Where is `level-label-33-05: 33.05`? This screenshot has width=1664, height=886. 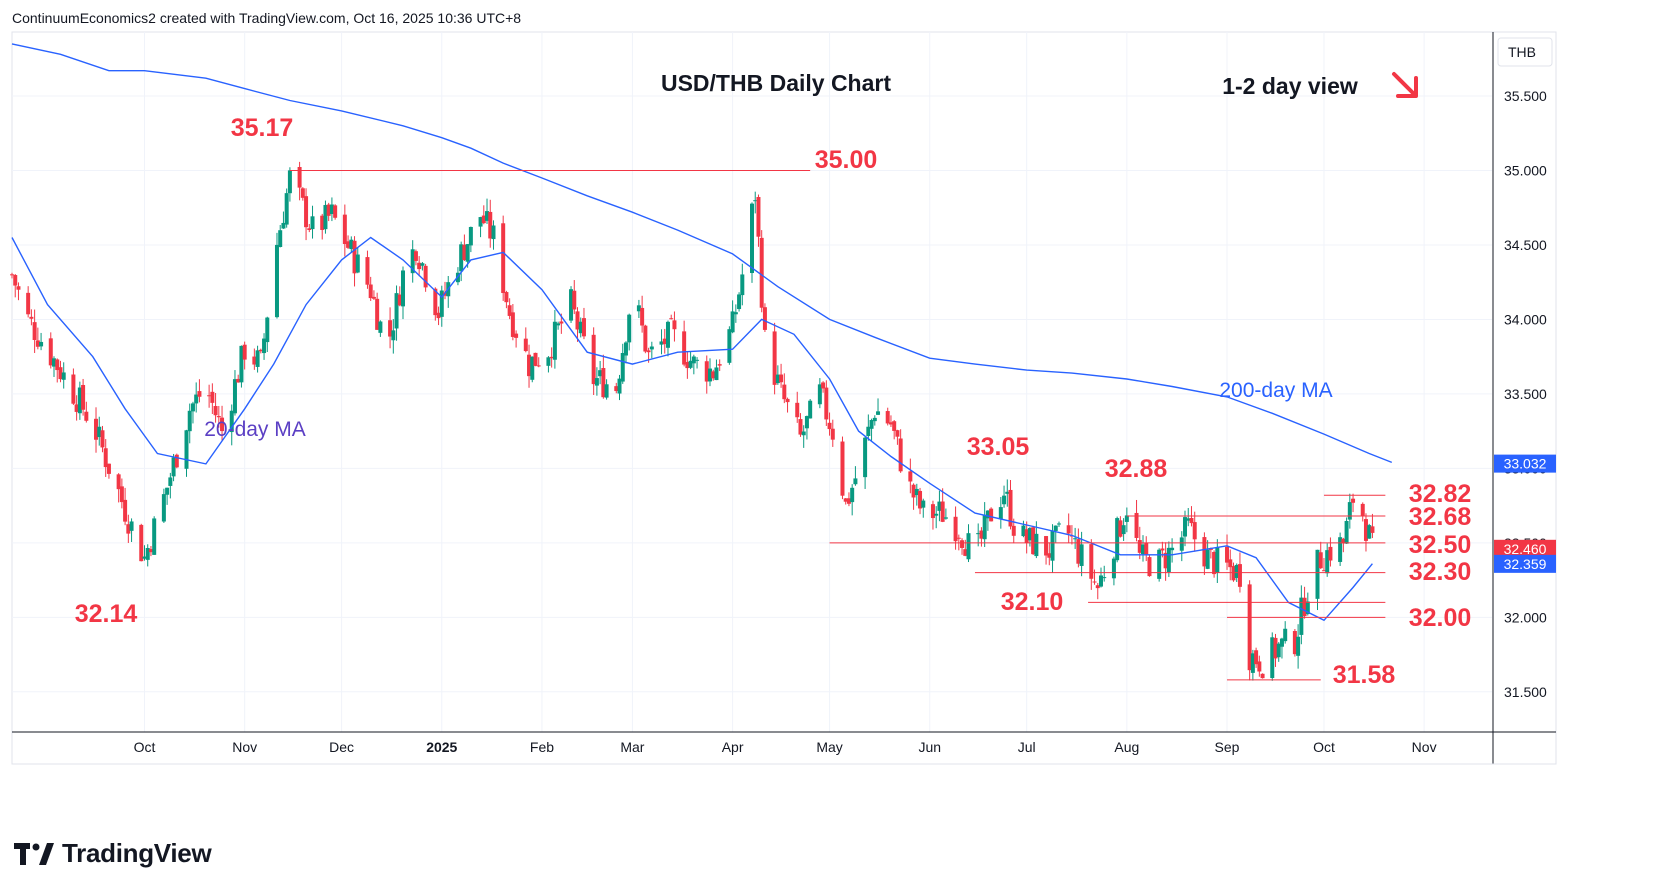
level-label-33-05: 33.05 is located at coordinates (998, 447).